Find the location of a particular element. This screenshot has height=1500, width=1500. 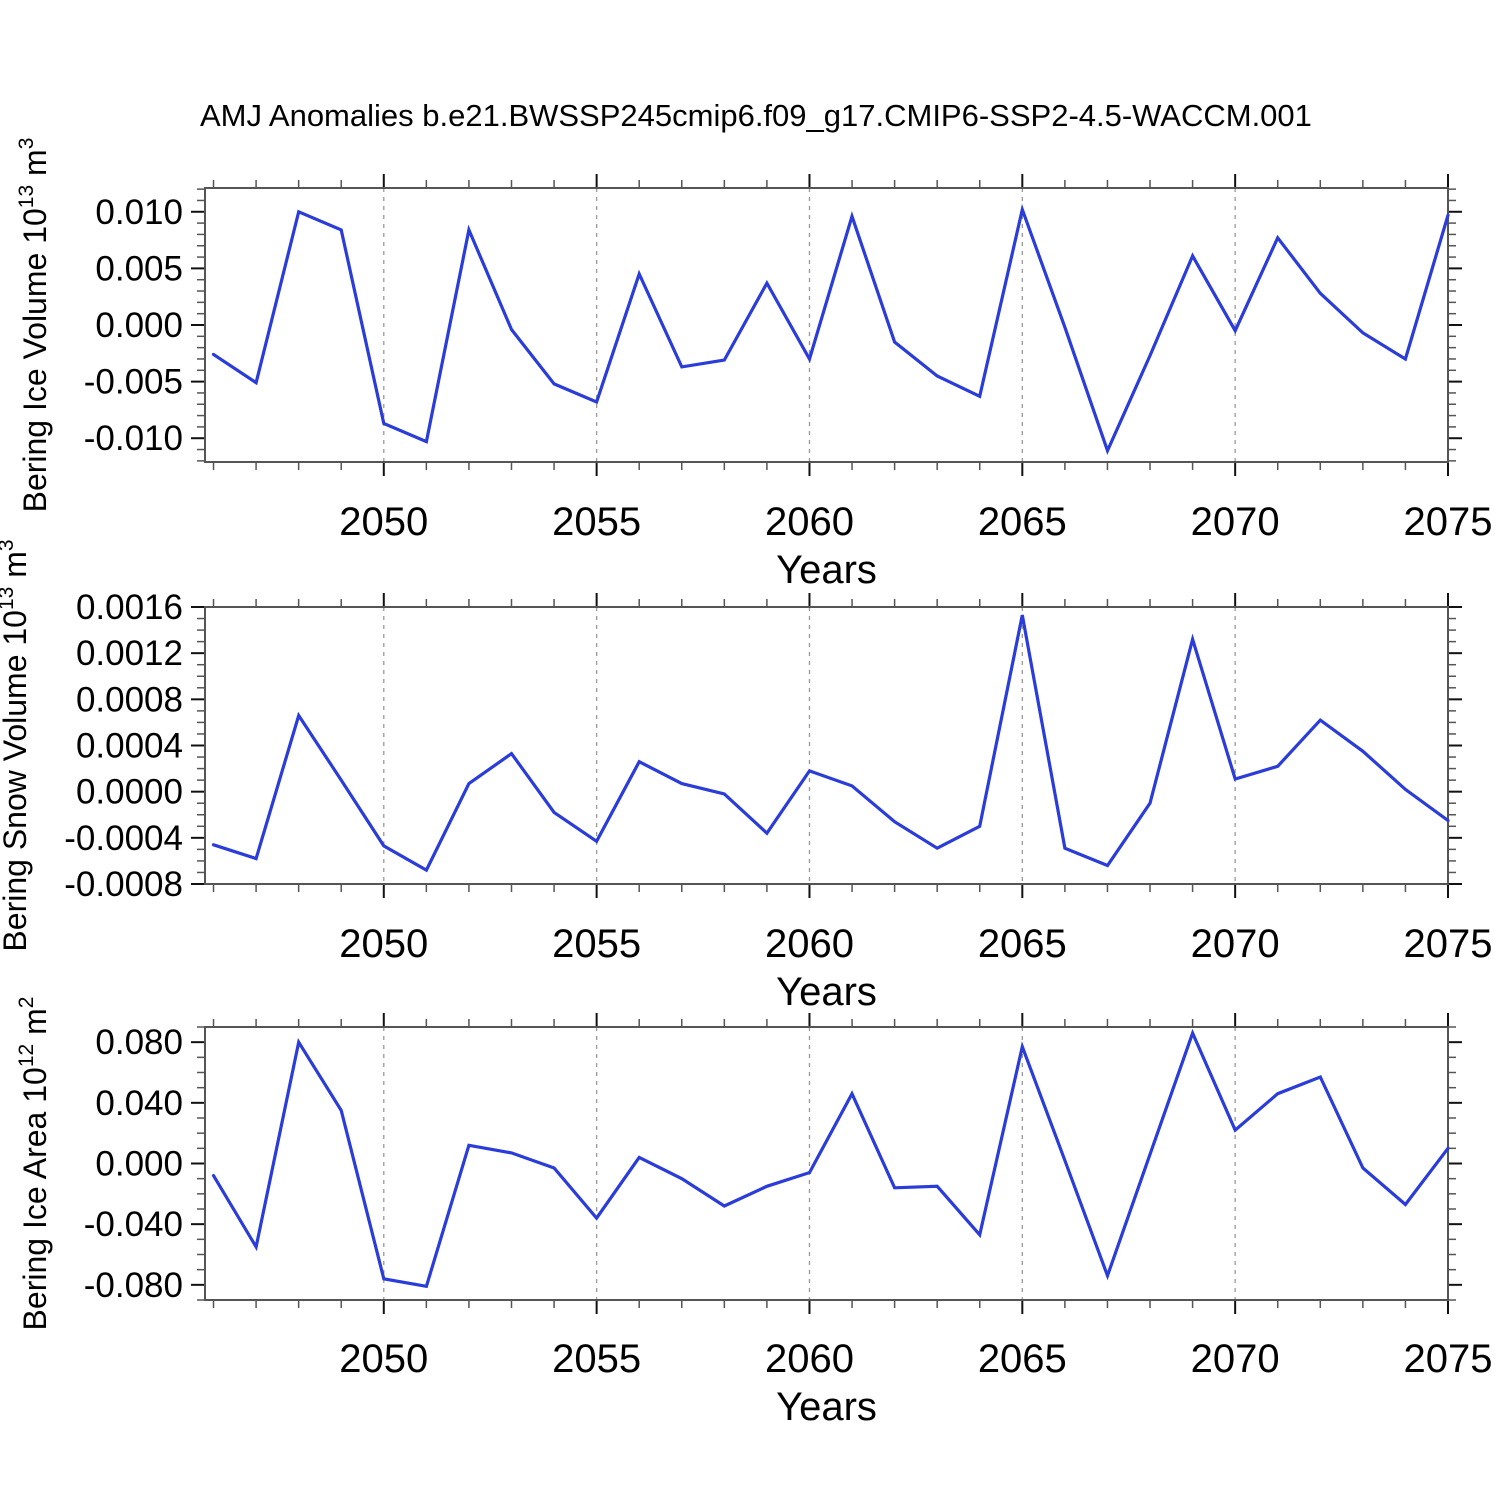

y-tick-label: 0.010 is located at coordinates (139, 212).